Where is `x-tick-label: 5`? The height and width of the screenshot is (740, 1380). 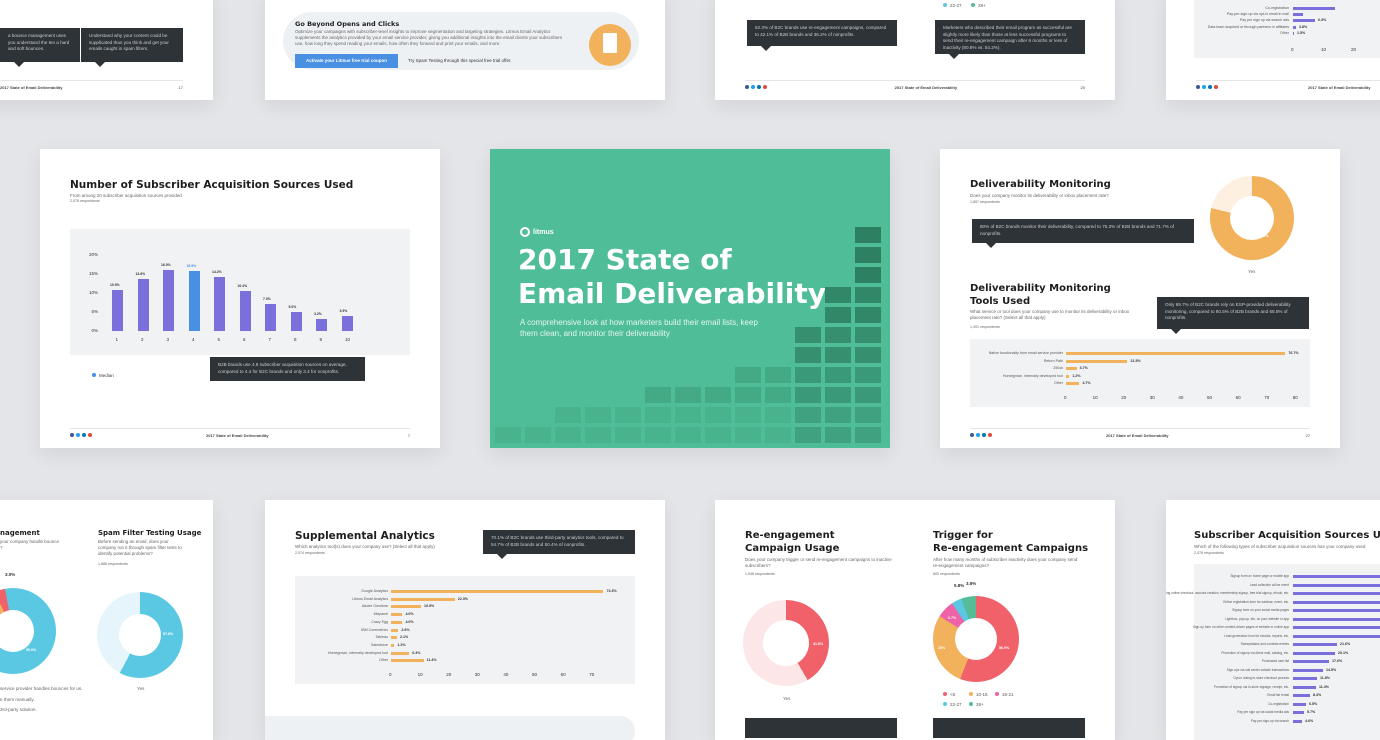
x-tick-label: 5 is located at coordinates (219, 339).